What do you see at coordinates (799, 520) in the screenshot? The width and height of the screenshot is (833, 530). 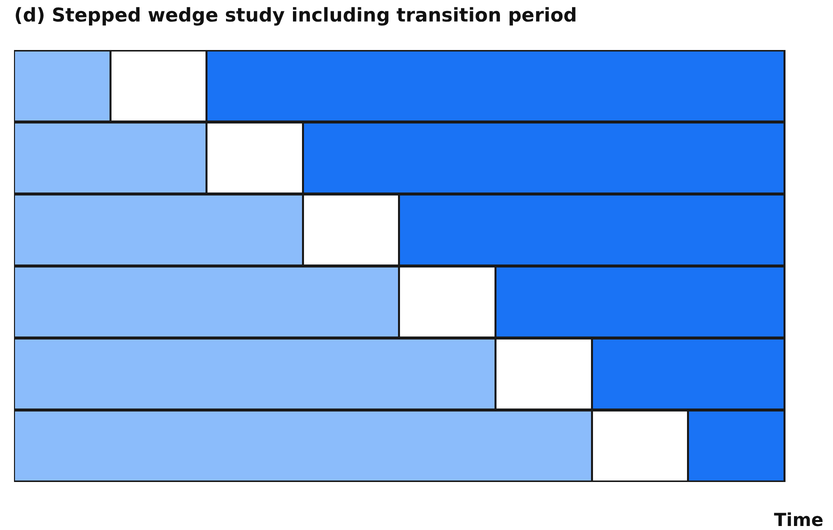 I see `x-axis-title: Time` at bounding box center [799, 520].